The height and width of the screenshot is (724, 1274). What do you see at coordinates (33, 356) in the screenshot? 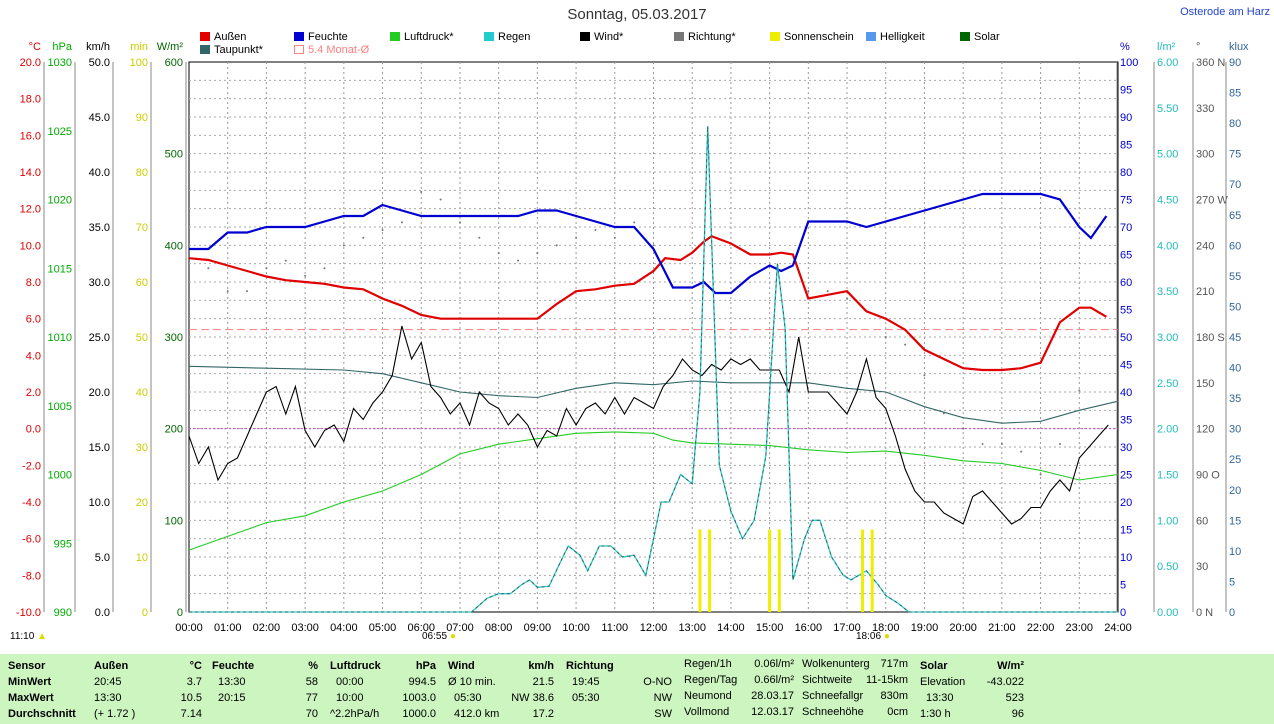
I see `left-axis-tick: 4.0` at bounding box center [33, 356].